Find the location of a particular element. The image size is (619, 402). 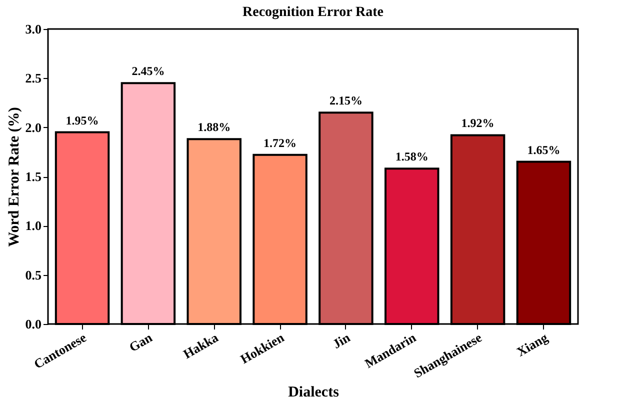

data-label: 1.65% is located at coordinates (543, 149).